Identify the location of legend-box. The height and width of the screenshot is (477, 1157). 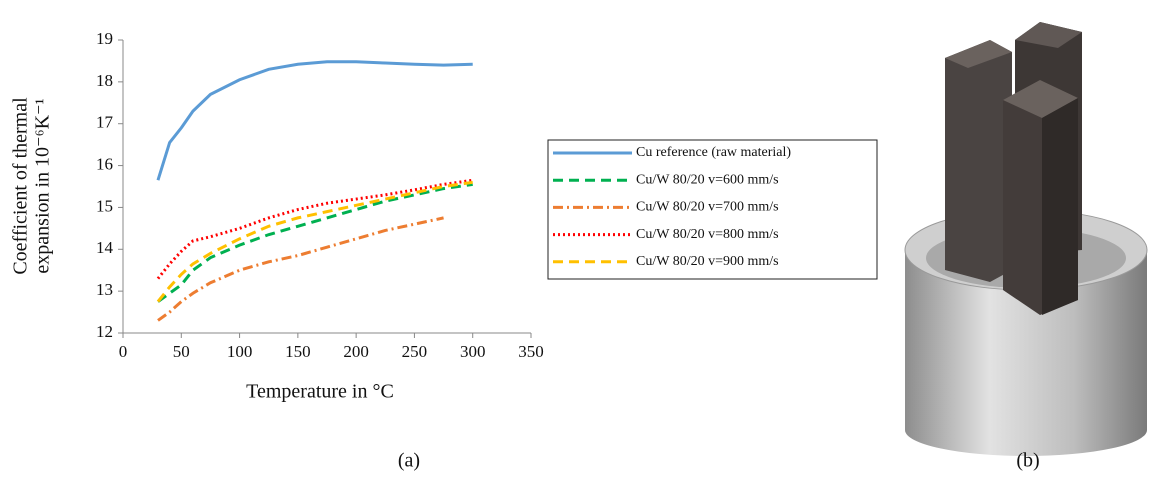
(712, 209).